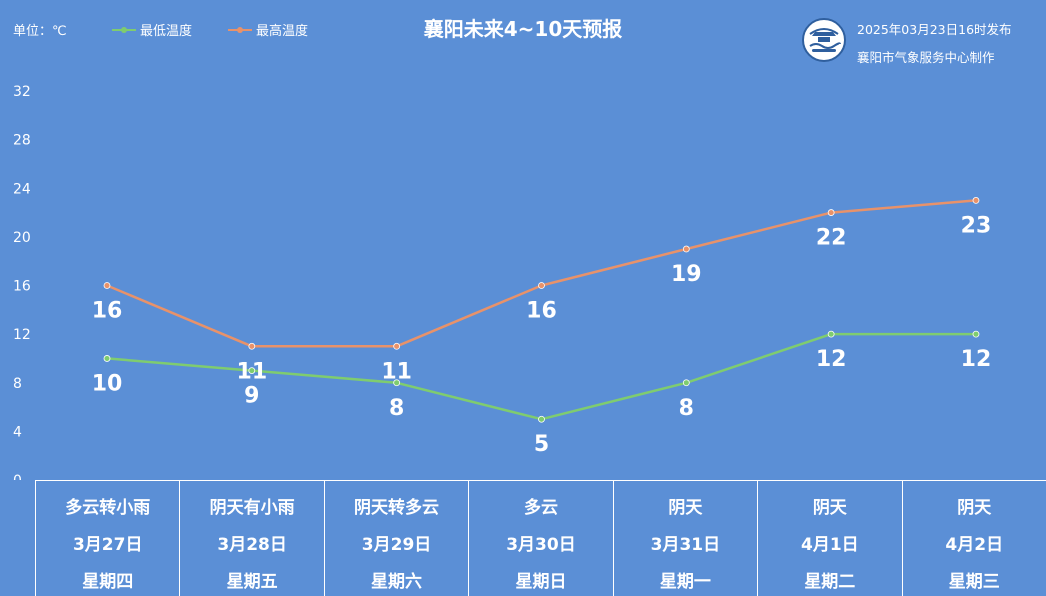 Image resolution: width=1046 pixels, height=596 pixels. Describe the element at coordinates (108, 582) in the screenshot. I see `weekday-text: 星期四` at that location.